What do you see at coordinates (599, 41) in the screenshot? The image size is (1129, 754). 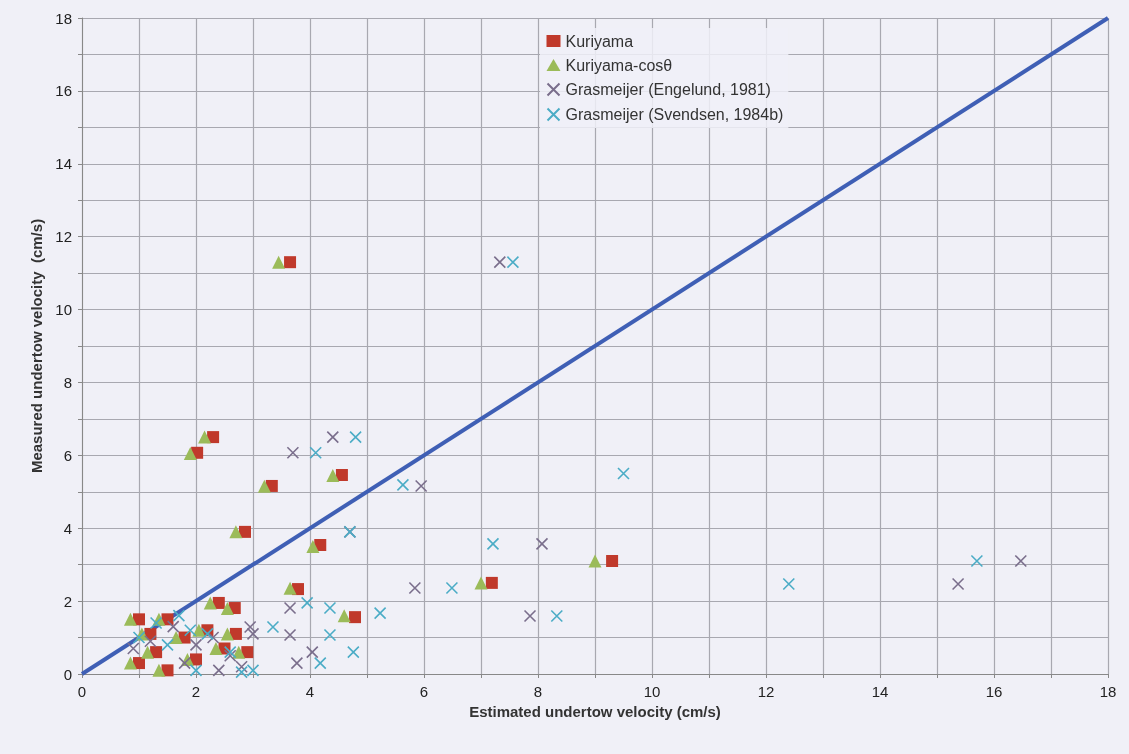 I see `legend-label: Kuriyama` at bounding box center [599, 41].